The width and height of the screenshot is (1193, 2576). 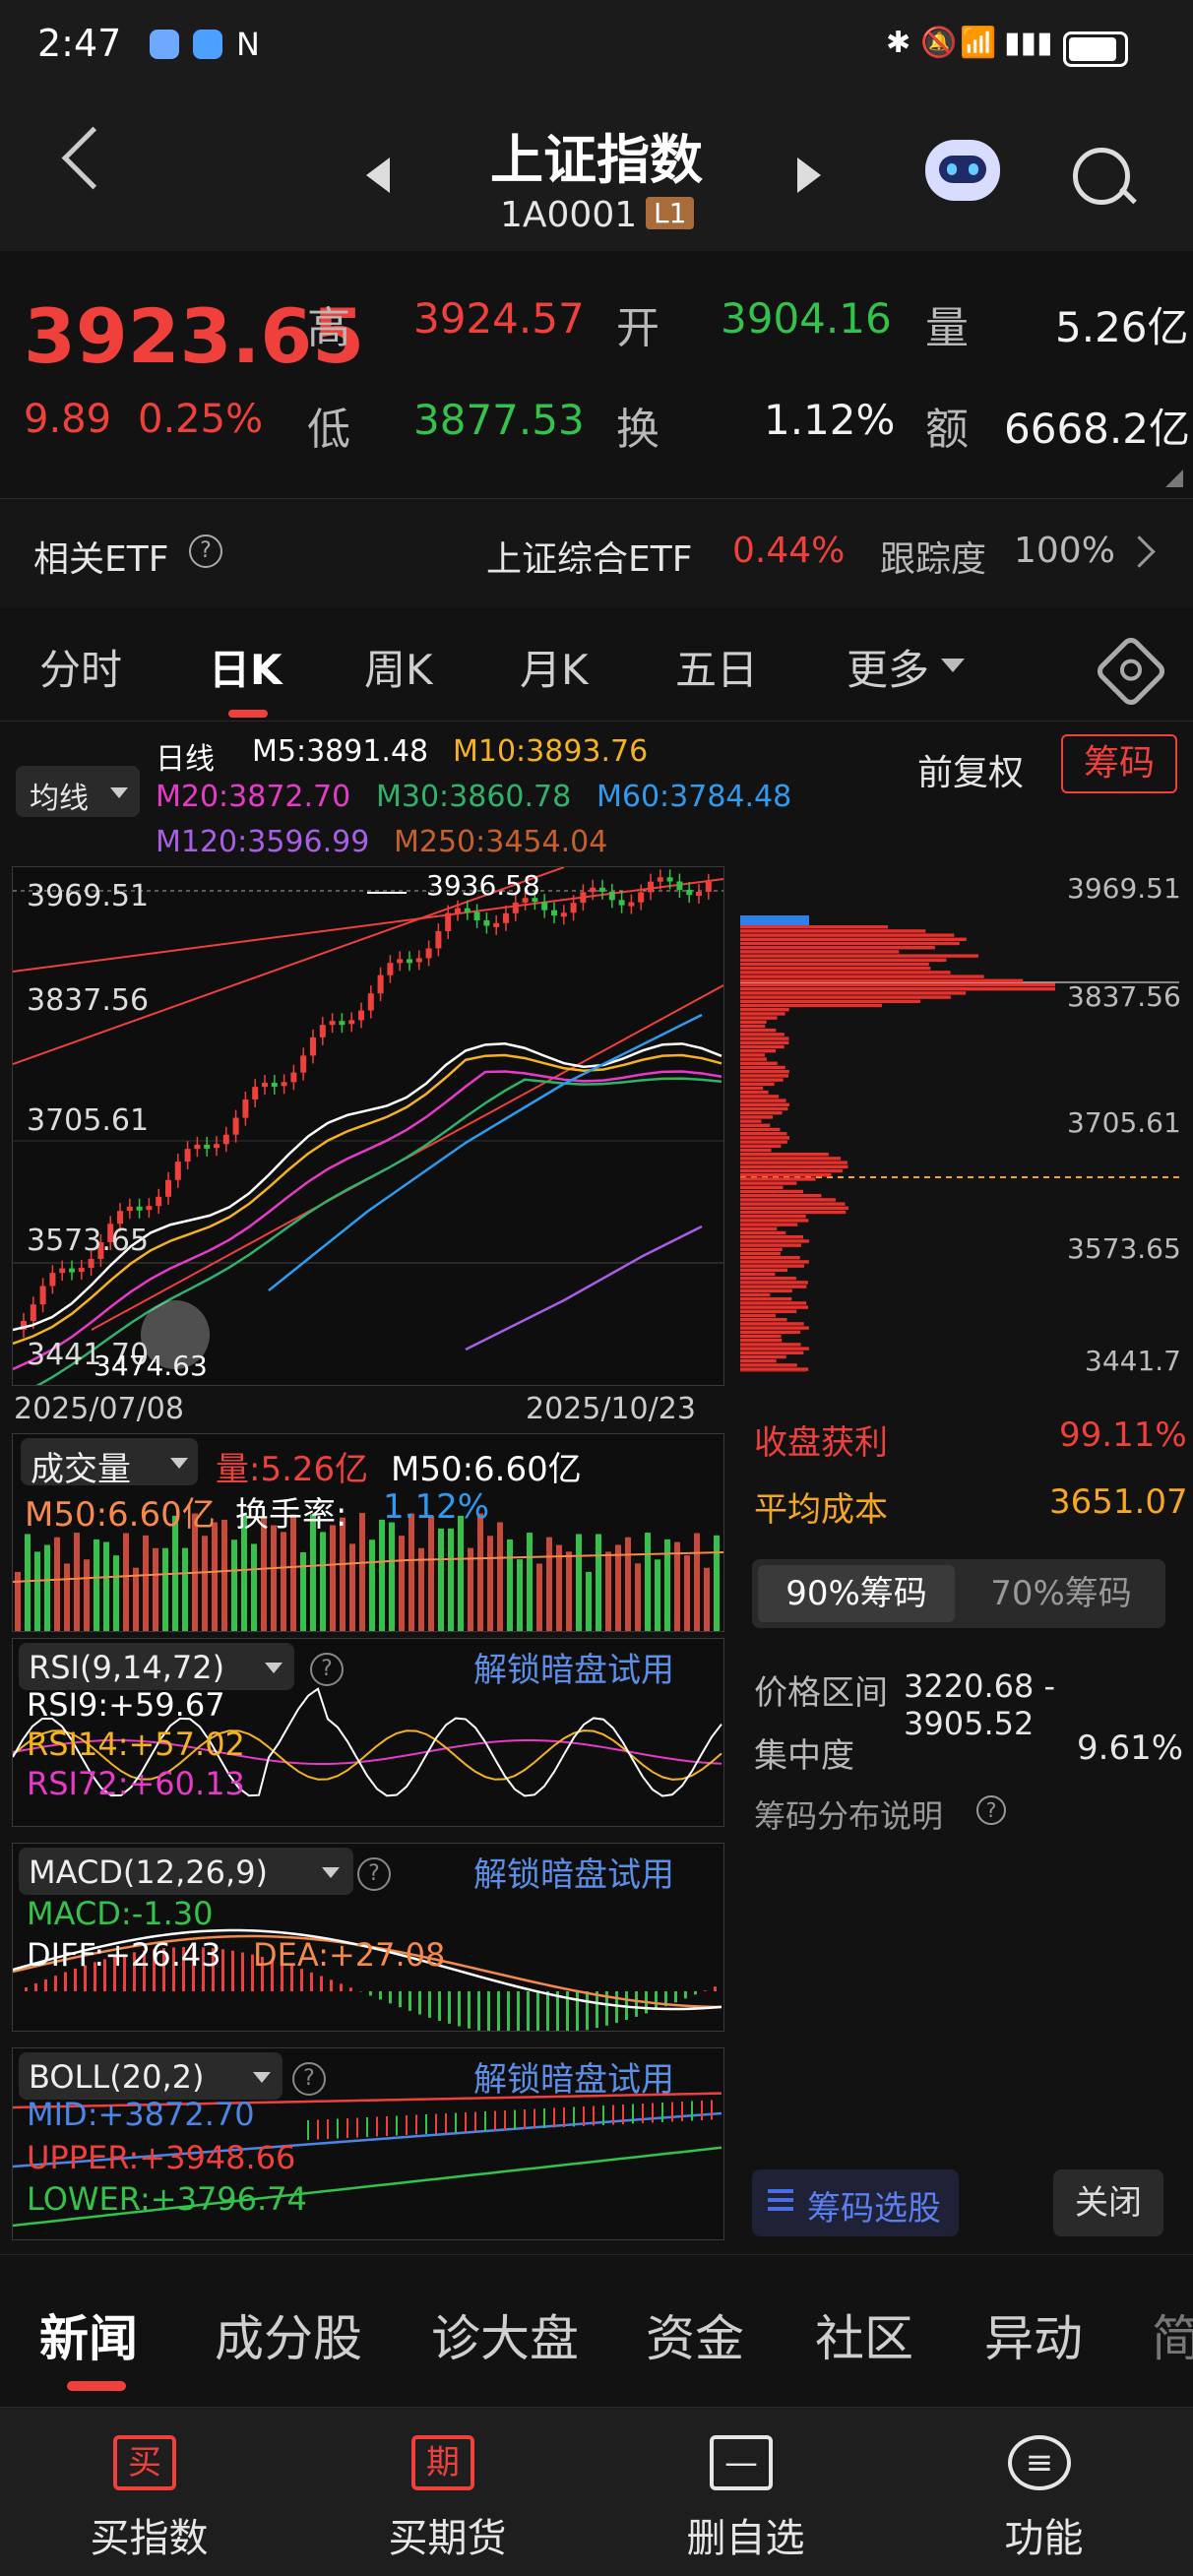 What do you see at coordinates (80, 667) in the screenshot?
I see `tab-intraday: 分时` at bounding box center [80, 667].